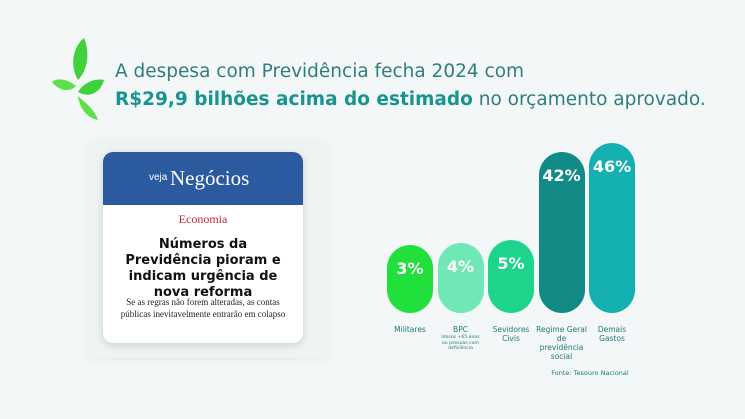 The image size is (745, 419). What do you see at coordinates (590, 373) in the screenshot?
I see `source: Fonte: Tesouro Nacional` at bounding box center [590, 373].